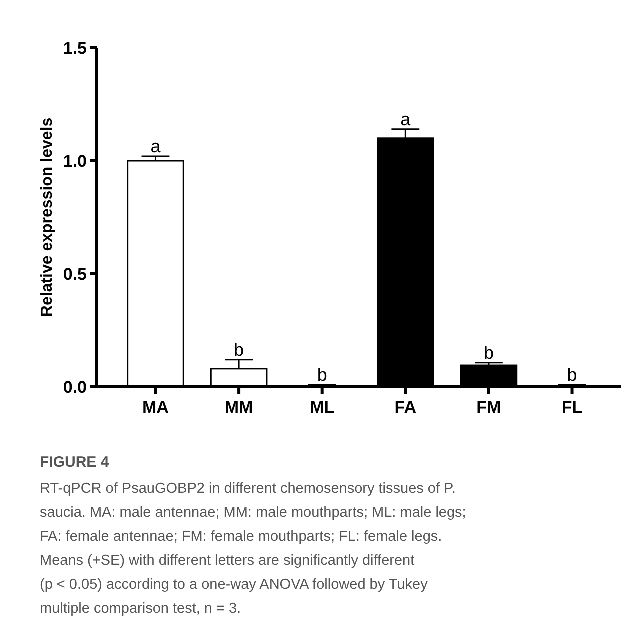  I want to click on x-tick-label: FL, so click(572, 407).